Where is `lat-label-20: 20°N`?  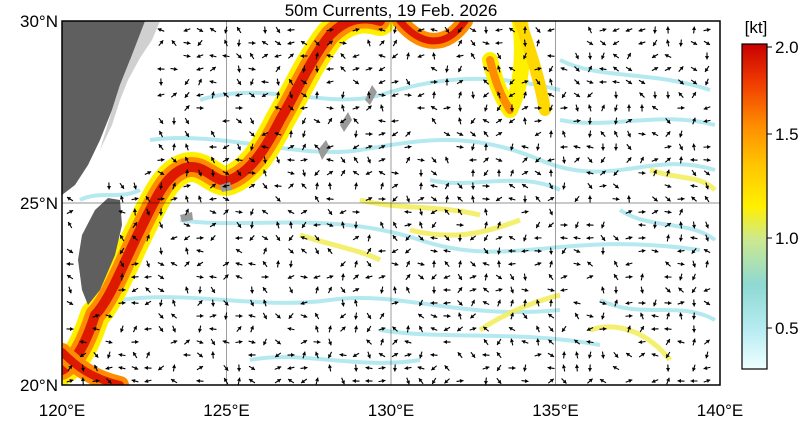
lat-label-20: 20°N is located at coordinates (39, 385).